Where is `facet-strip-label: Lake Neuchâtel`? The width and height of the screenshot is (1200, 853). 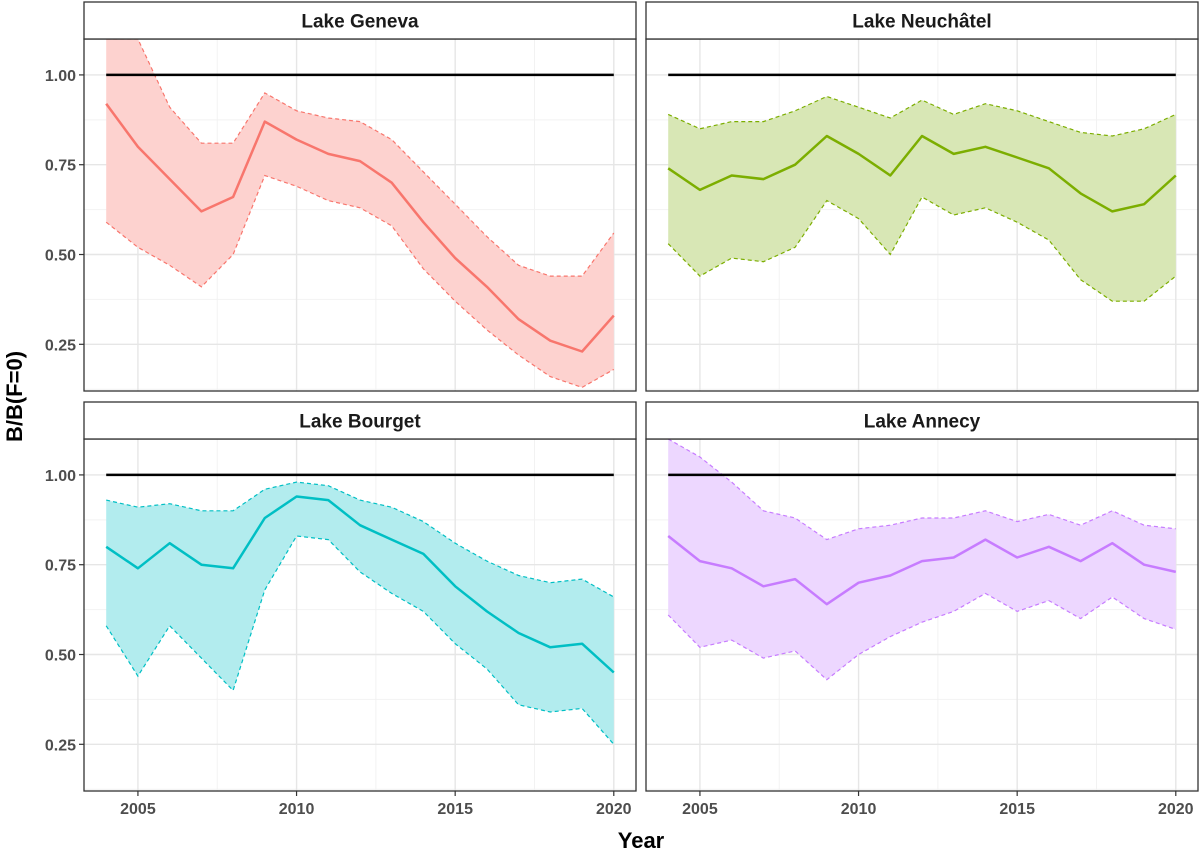 facet-strip-label: Lake Neuchâtel is located at coordinates (921, 22).